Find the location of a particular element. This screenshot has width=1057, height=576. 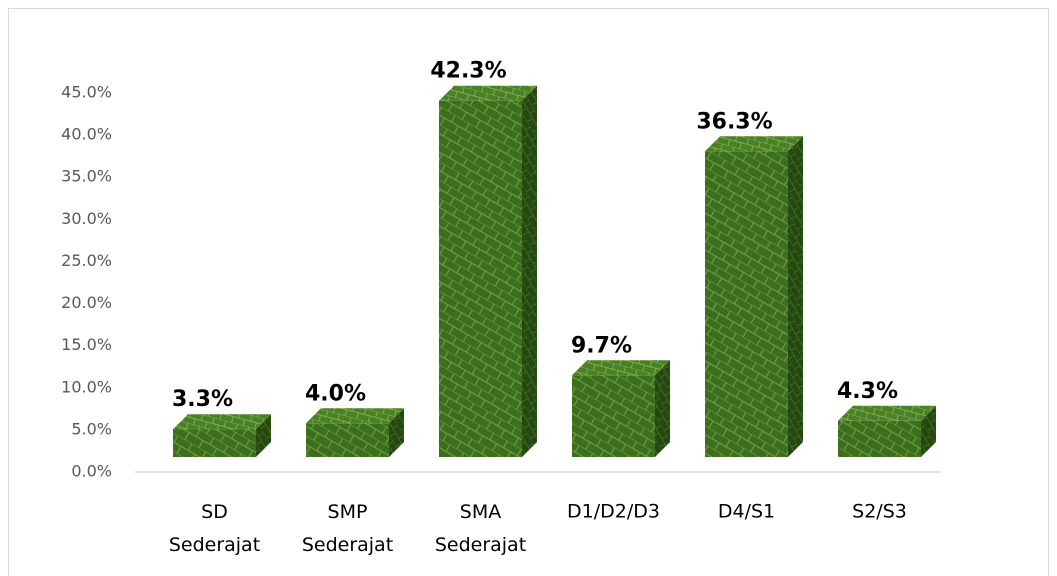

value-label: 36.3% is located at coordinates (734, 121).